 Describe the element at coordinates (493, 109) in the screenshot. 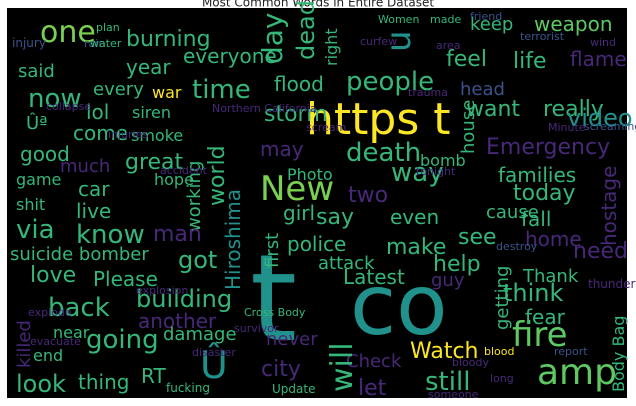

I see `word: want` at that location.